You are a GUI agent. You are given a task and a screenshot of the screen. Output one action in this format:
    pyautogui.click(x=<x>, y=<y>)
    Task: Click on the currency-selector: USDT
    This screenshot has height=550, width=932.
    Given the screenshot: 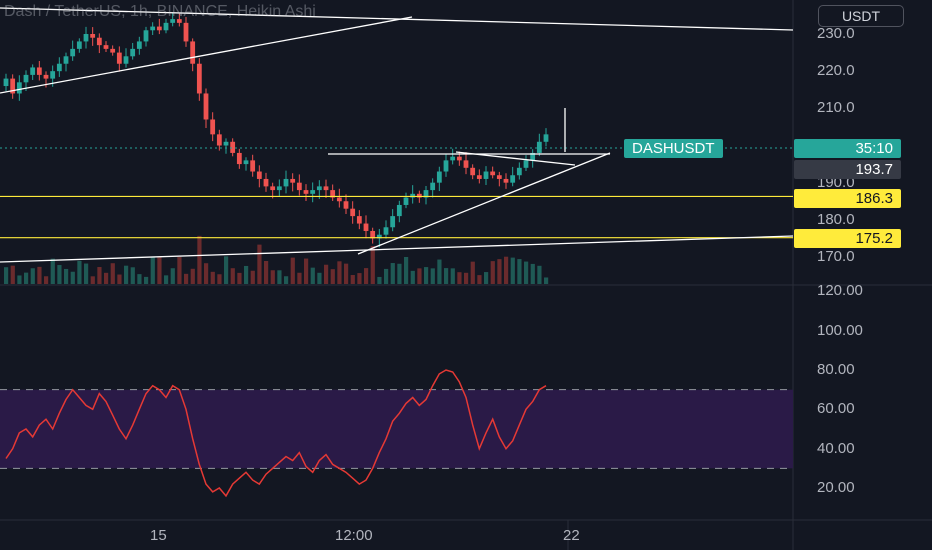 What is the action you would take?
    pyautogui.click(x=861, y=16)
    